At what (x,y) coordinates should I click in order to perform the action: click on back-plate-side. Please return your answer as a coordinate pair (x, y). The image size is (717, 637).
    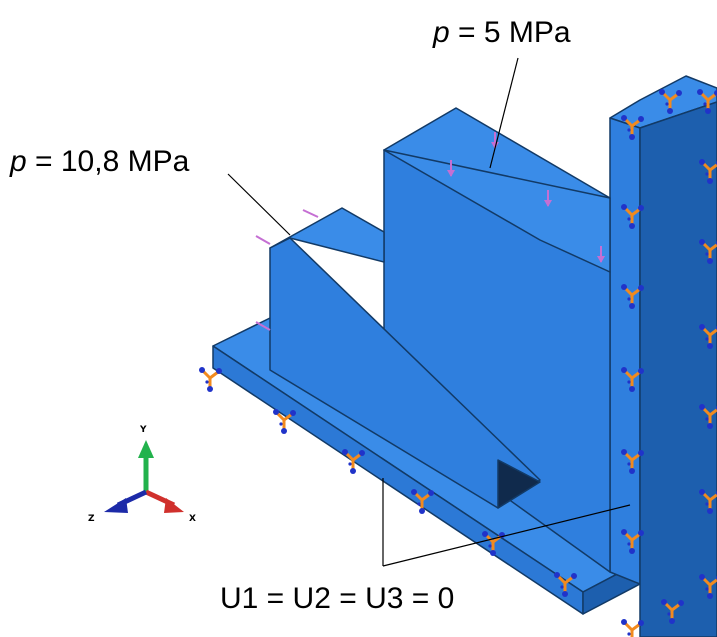
    Looking at the image, I should click on (678, 369).